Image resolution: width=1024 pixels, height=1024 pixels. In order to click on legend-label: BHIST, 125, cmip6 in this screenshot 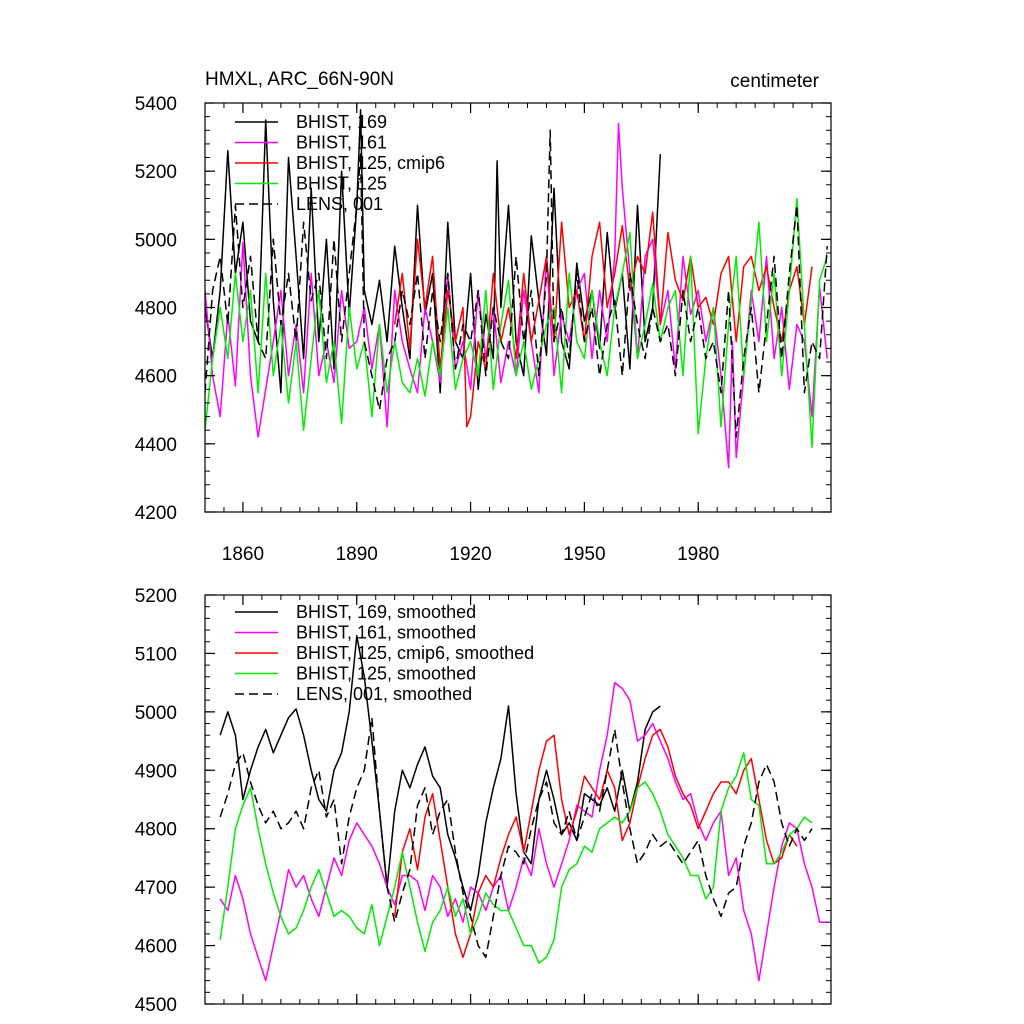, I will do `click(370, 163)`.